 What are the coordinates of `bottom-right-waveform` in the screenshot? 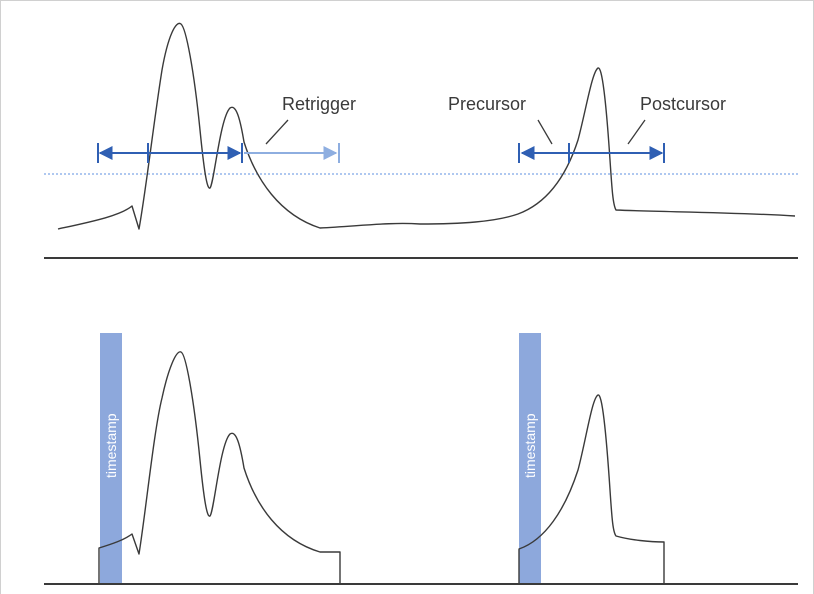 It's located at (591, 489).